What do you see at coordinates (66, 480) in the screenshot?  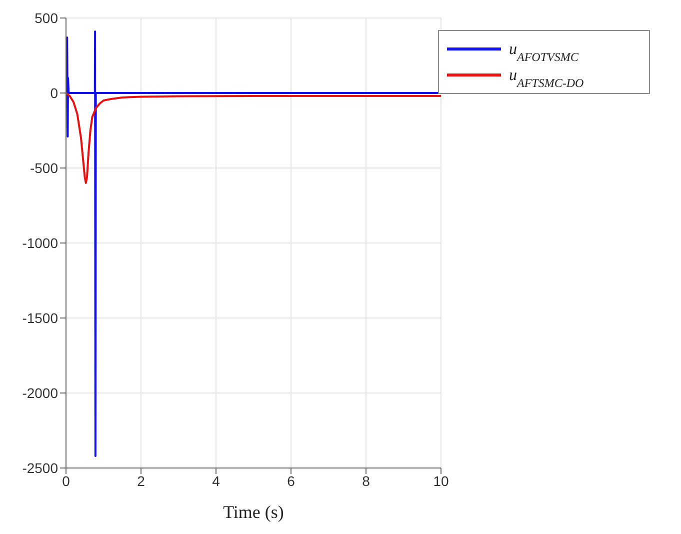 I see `x-tick-label: 0` at bounding box center [66, 480].